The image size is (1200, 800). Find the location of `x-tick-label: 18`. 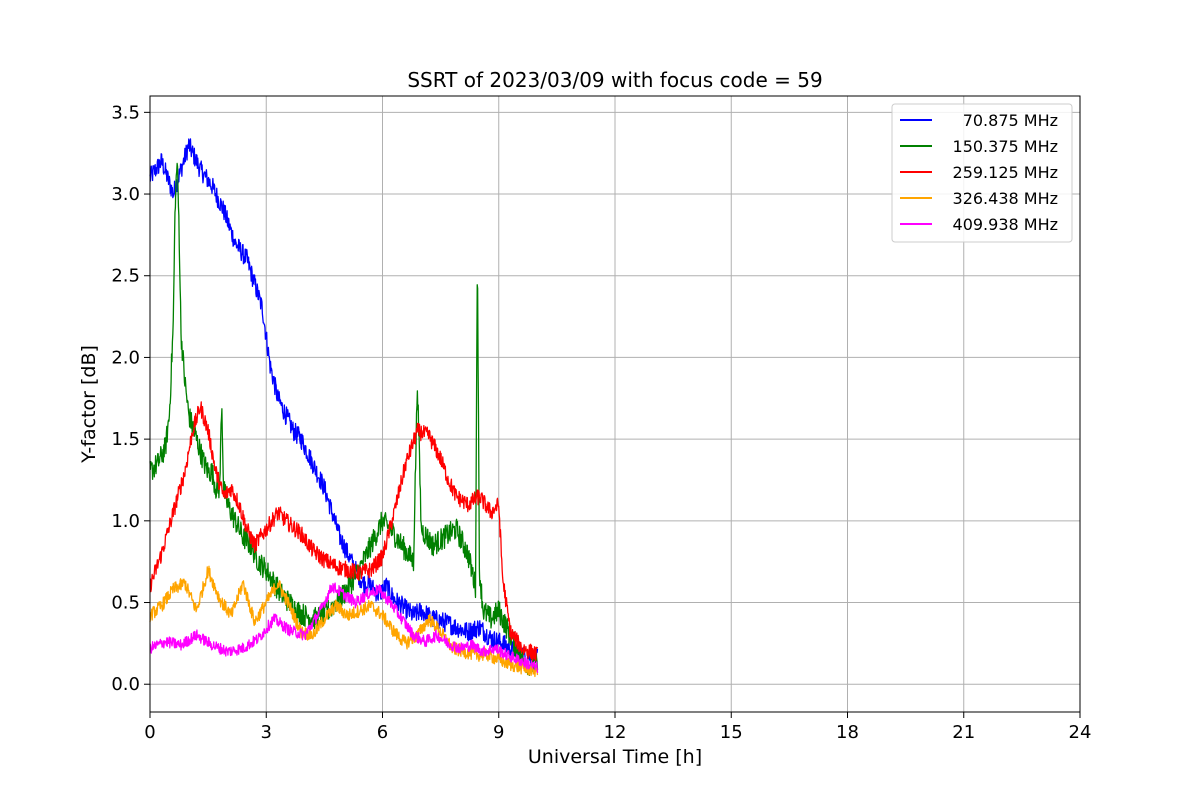

x-tick-label: 18 is located at coordinates (847, 732).